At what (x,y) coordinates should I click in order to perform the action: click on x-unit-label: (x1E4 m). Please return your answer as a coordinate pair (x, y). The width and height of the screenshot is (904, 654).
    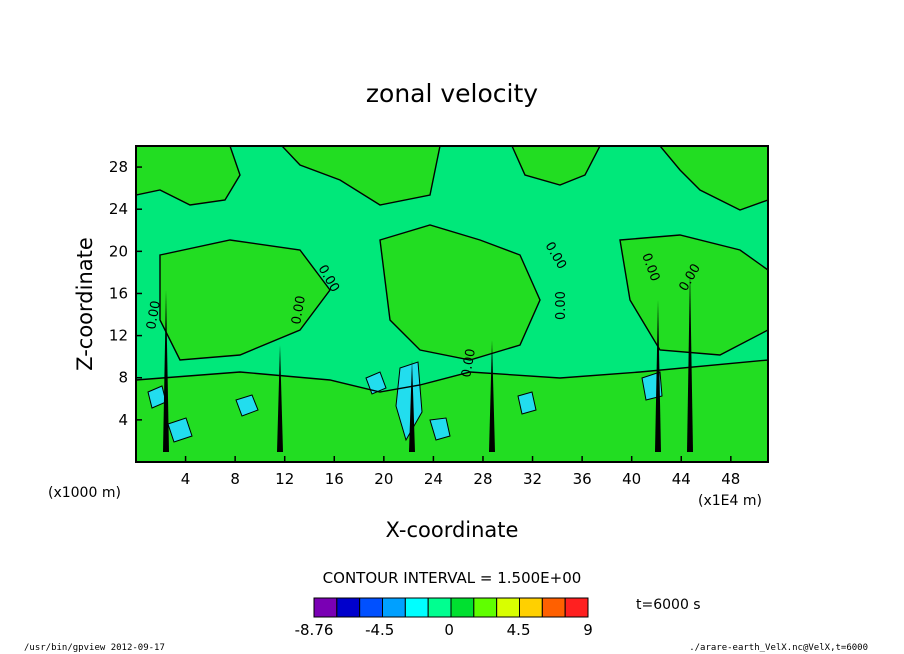
    Looking at the image, I should click on (730, 501).